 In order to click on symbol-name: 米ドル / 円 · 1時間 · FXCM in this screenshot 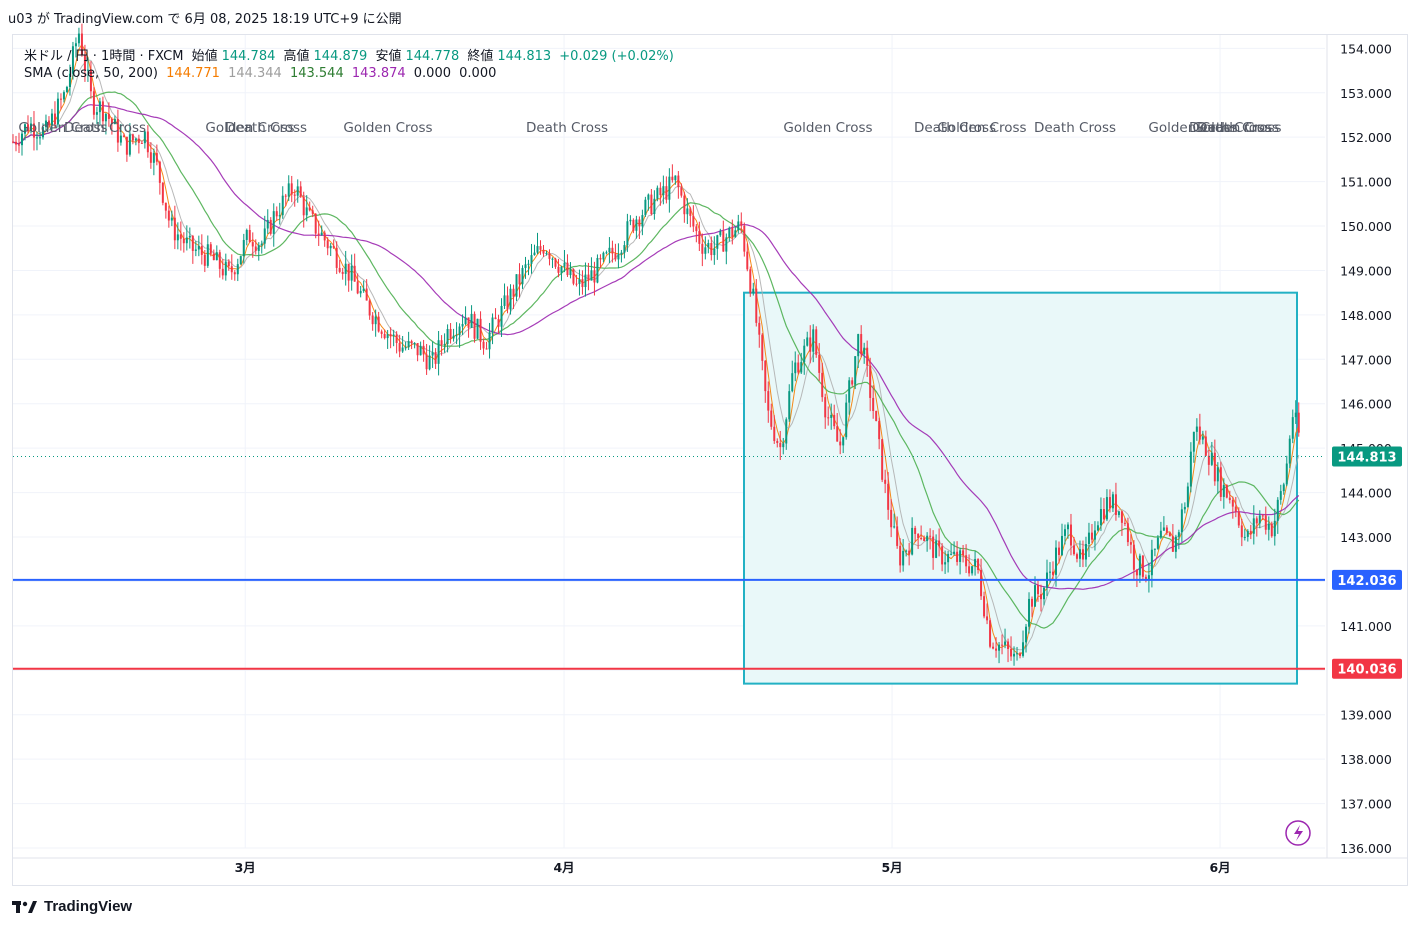, I will do `click(104, 56)`.